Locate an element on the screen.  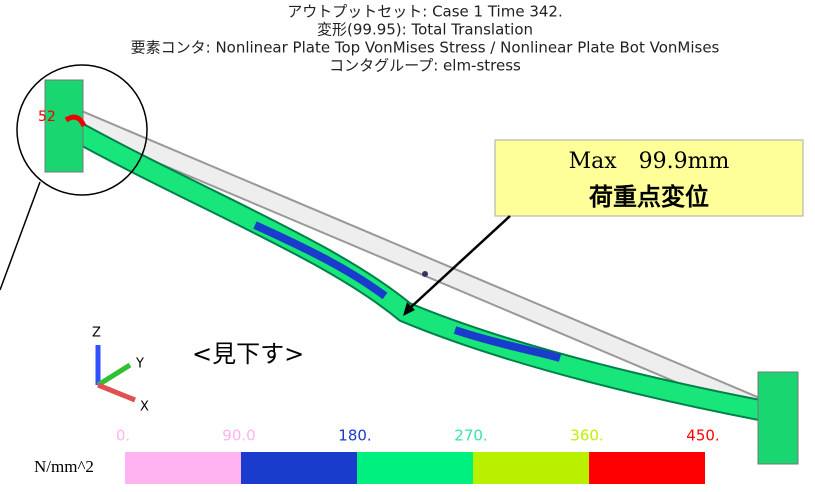
axis-x is located at coordinates (116, 392).